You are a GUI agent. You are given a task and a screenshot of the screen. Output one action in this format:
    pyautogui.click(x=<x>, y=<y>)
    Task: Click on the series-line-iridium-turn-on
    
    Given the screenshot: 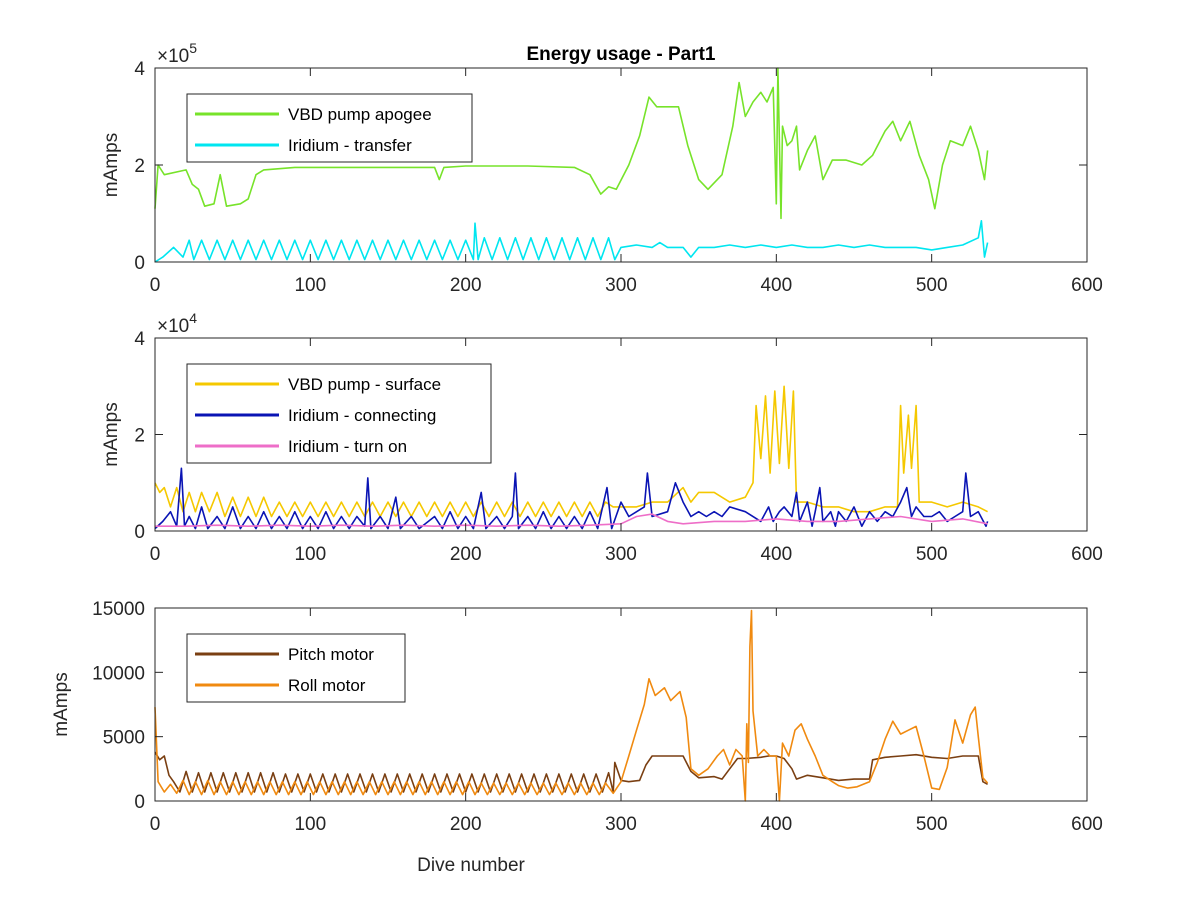 What is the action you would take?
    pyautogui.click(x=571, y=520)
    